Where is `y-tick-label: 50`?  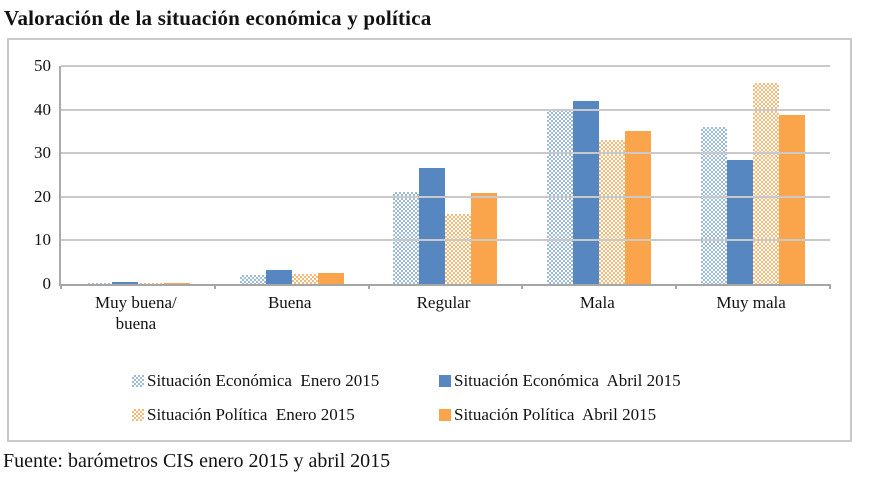 y-tick-label: 50 is located at coordinates (42, 65).